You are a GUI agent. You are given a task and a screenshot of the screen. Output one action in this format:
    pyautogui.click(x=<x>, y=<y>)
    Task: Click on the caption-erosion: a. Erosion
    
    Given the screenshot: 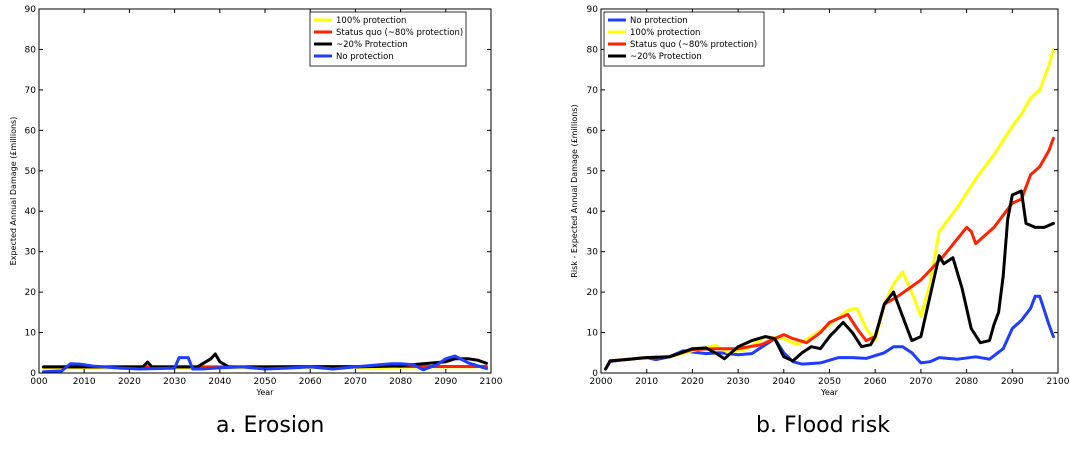 What is the action you would take?
    pyautogui.click(x=270, y=425)
    